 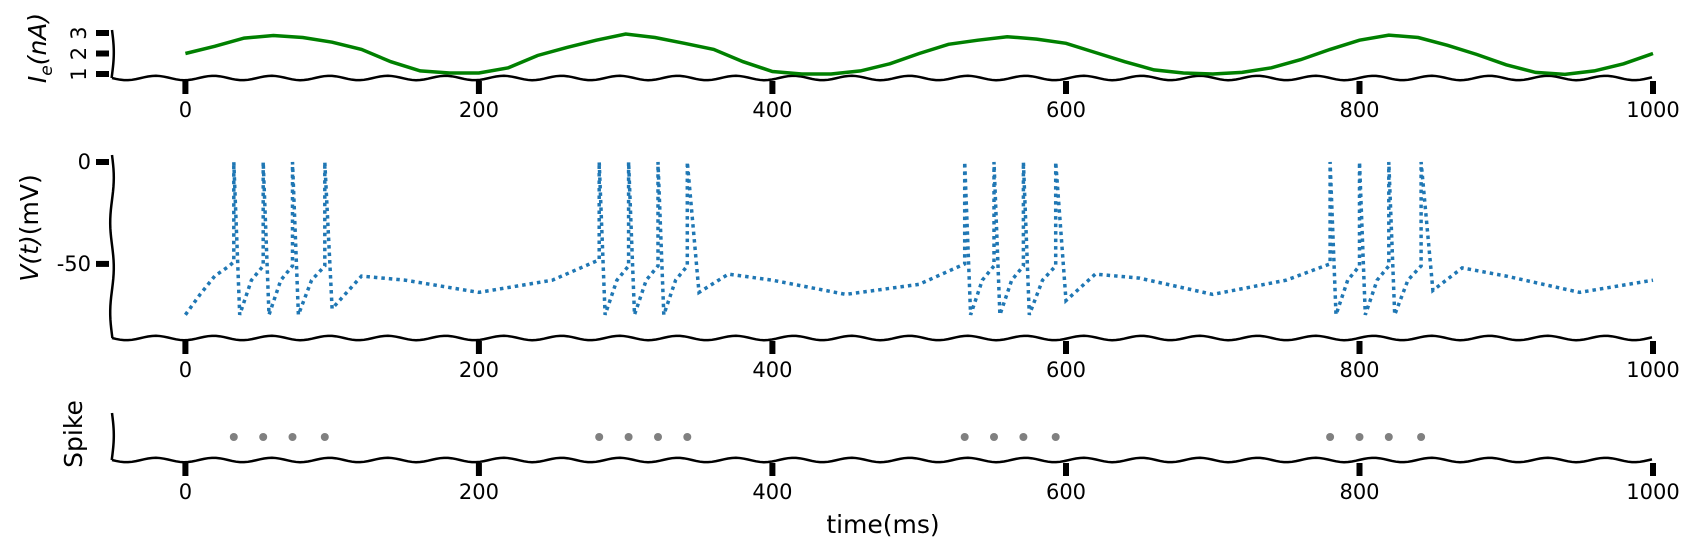 What do you see at coordinates (919, 54) in the screenshot?
I see `current-trace` at bounding box center [919, 54].